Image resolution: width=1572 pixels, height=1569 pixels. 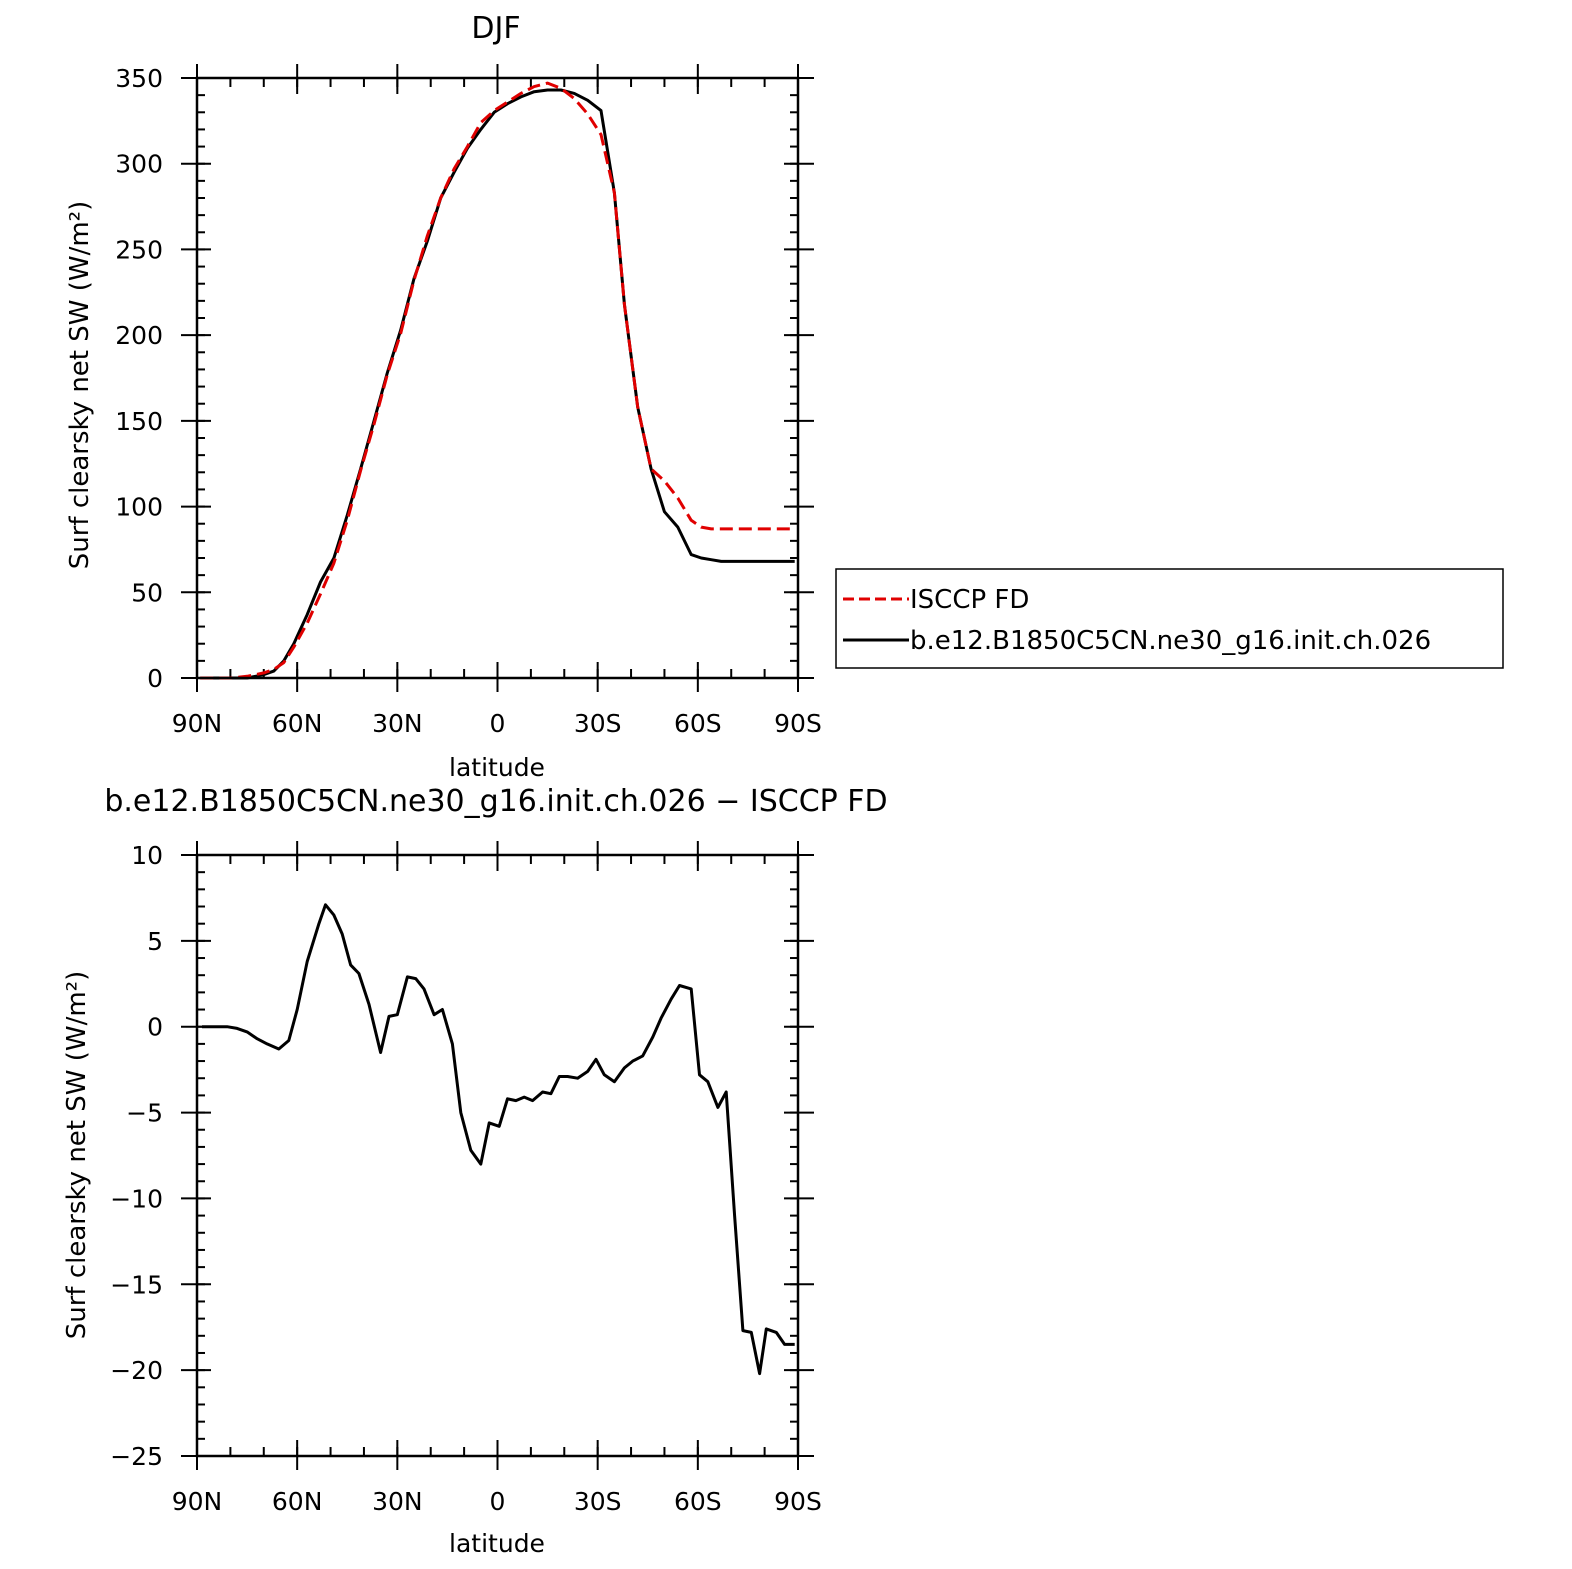 What do you see at coordinates (136, 1198) in the screenshot?
I see `bottom-y-tick-label: −10` at bounding box center [136, 1198].